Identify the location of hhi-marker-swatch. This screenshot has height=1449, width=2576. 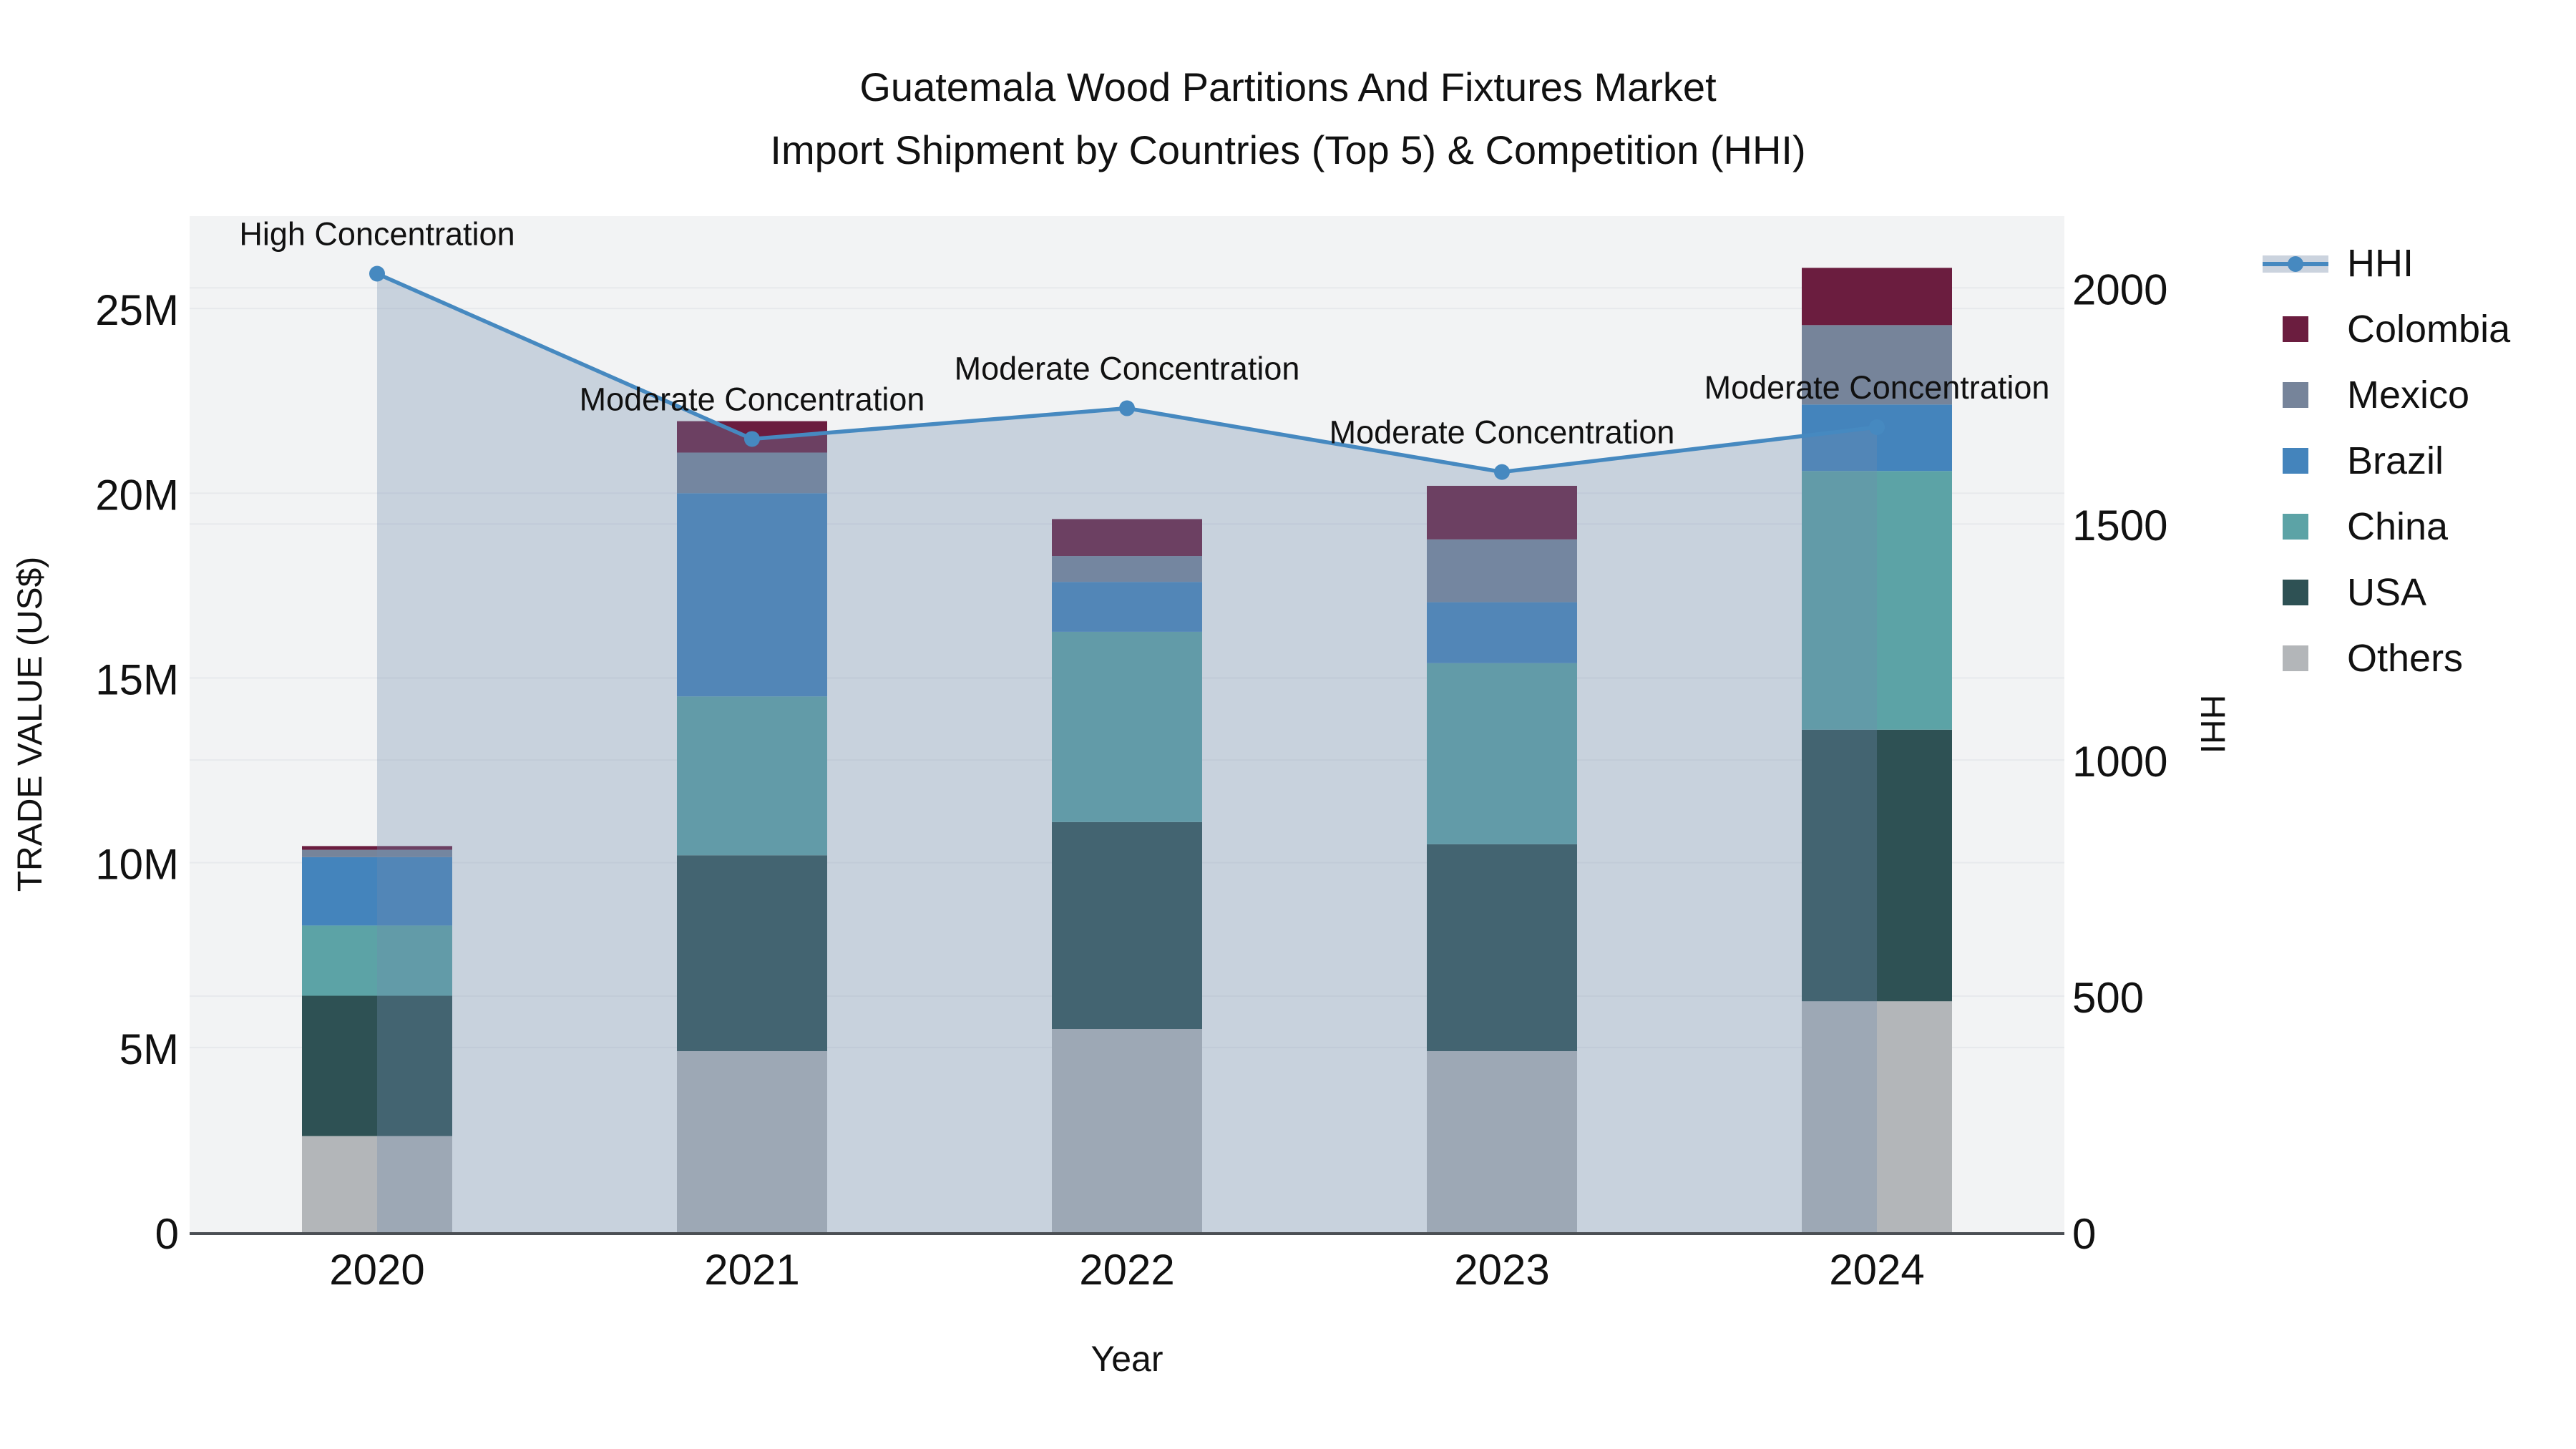
(2295, 264).